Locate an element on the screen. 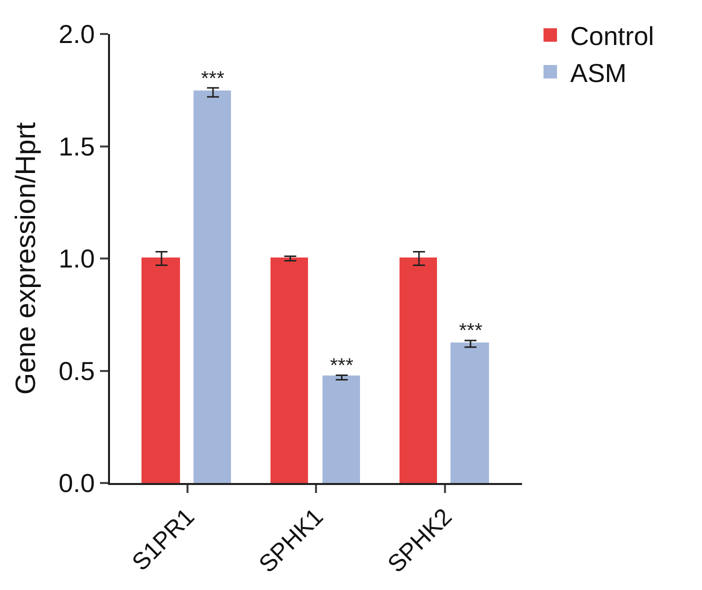 Image resolution: width=702 pixels, height=590 pixels. y-tick-label: 0.5 is located at coordinates (76, 371).